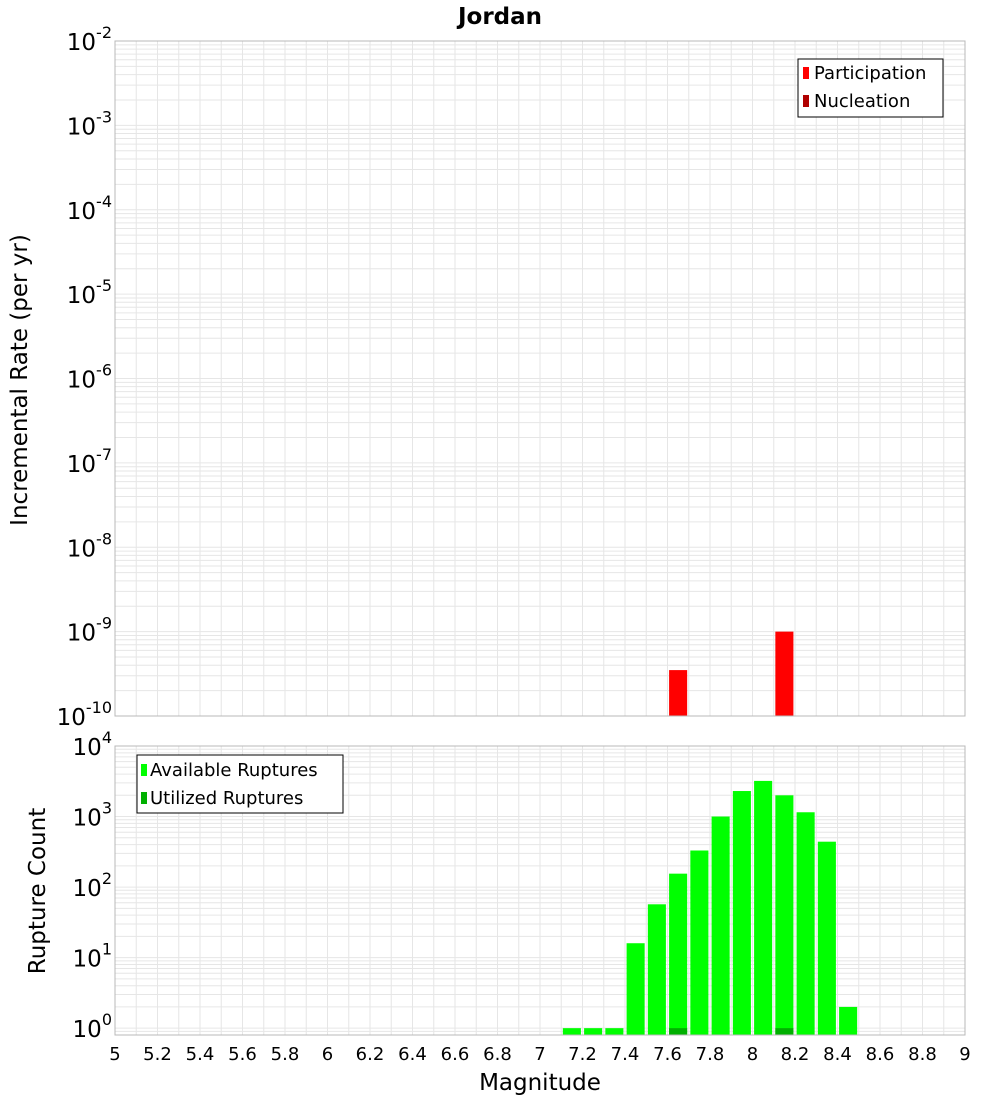 This screenshot has height=1100, width=1000. I want to click on bottom-legend-box, so click(240, 784).